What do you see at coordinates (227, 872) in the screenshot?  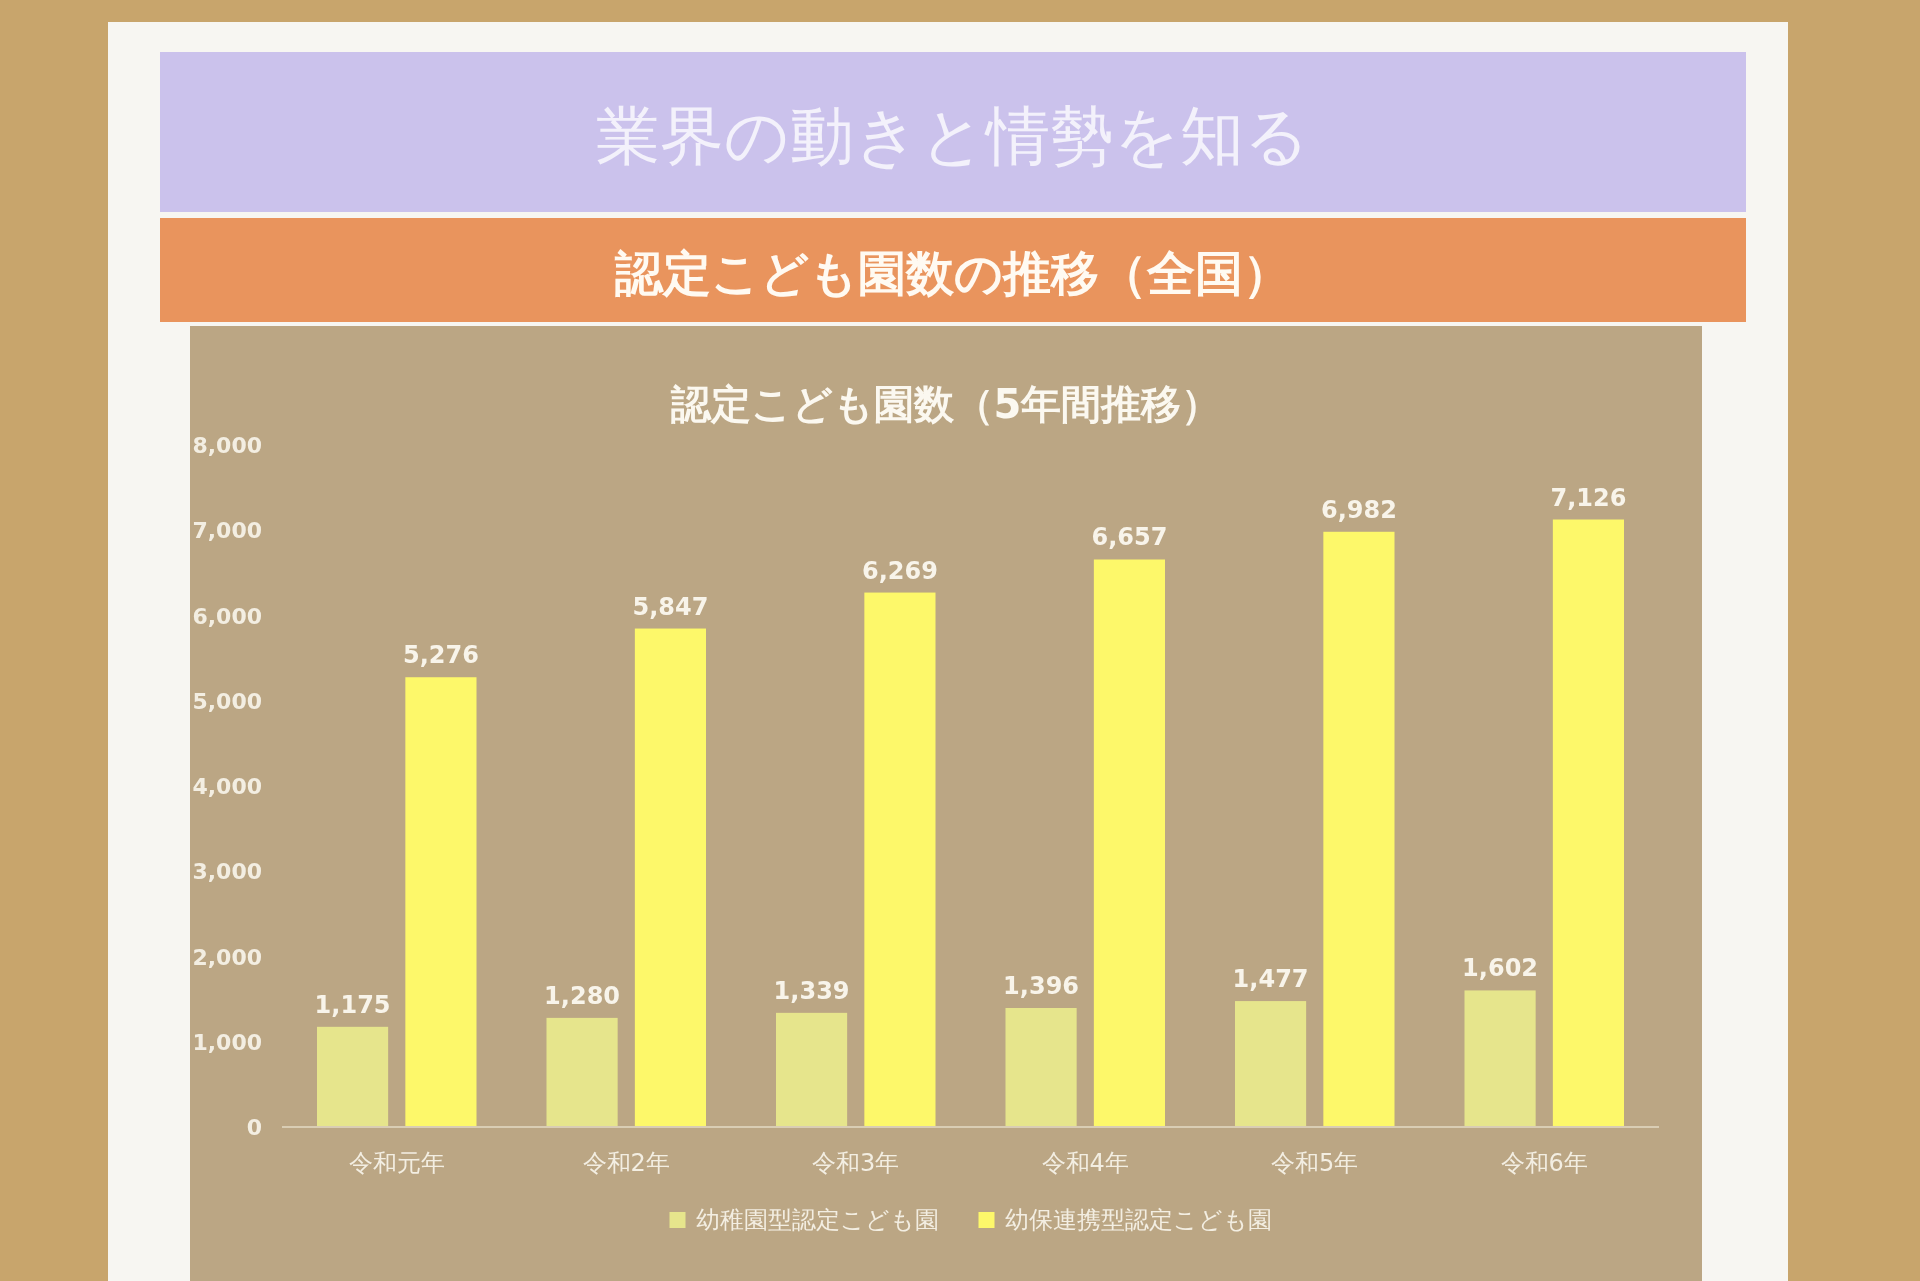 I see `y-tick-label: 3,000` at bounding box center [227, 872].